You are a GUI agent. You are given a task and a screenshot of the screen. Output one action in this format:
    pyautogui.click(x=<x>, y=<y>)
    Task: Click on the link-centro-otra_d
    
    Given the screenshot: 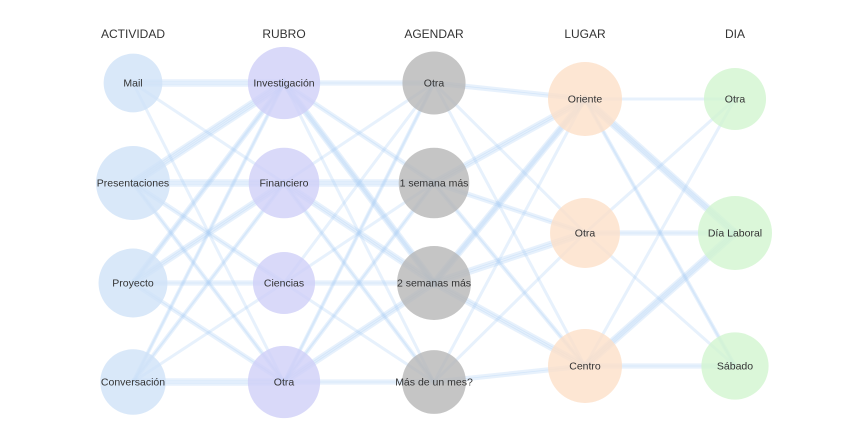 What is the action you would take?
    pyautogui.click(x=660, y=232)
    